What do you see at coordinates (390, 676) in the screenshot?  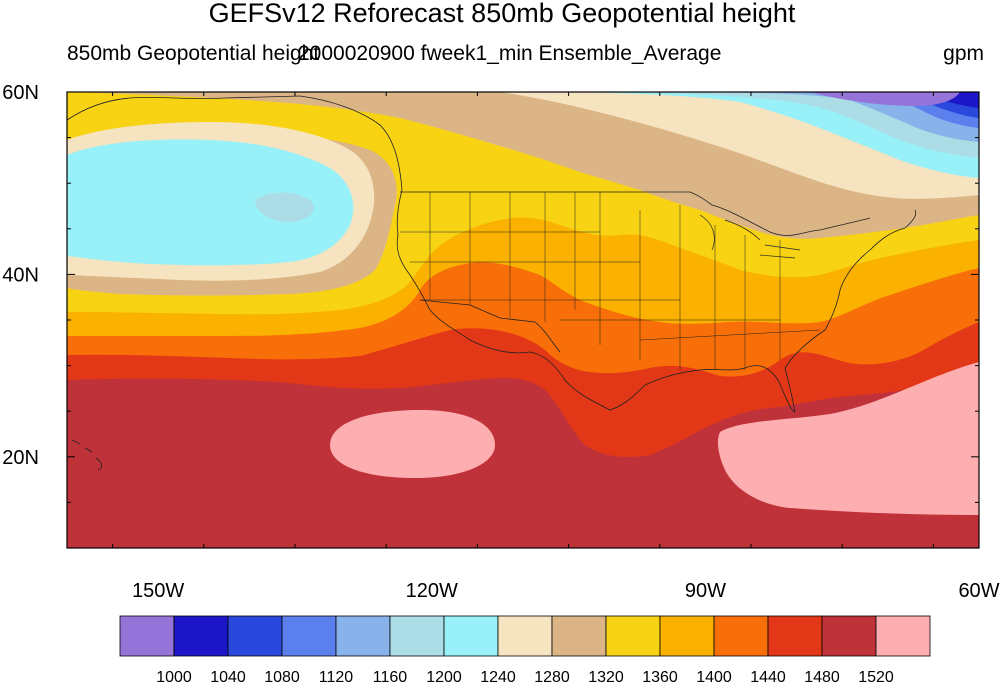 I see `colorbar-label: 1160` at bounding box center [390, 676].